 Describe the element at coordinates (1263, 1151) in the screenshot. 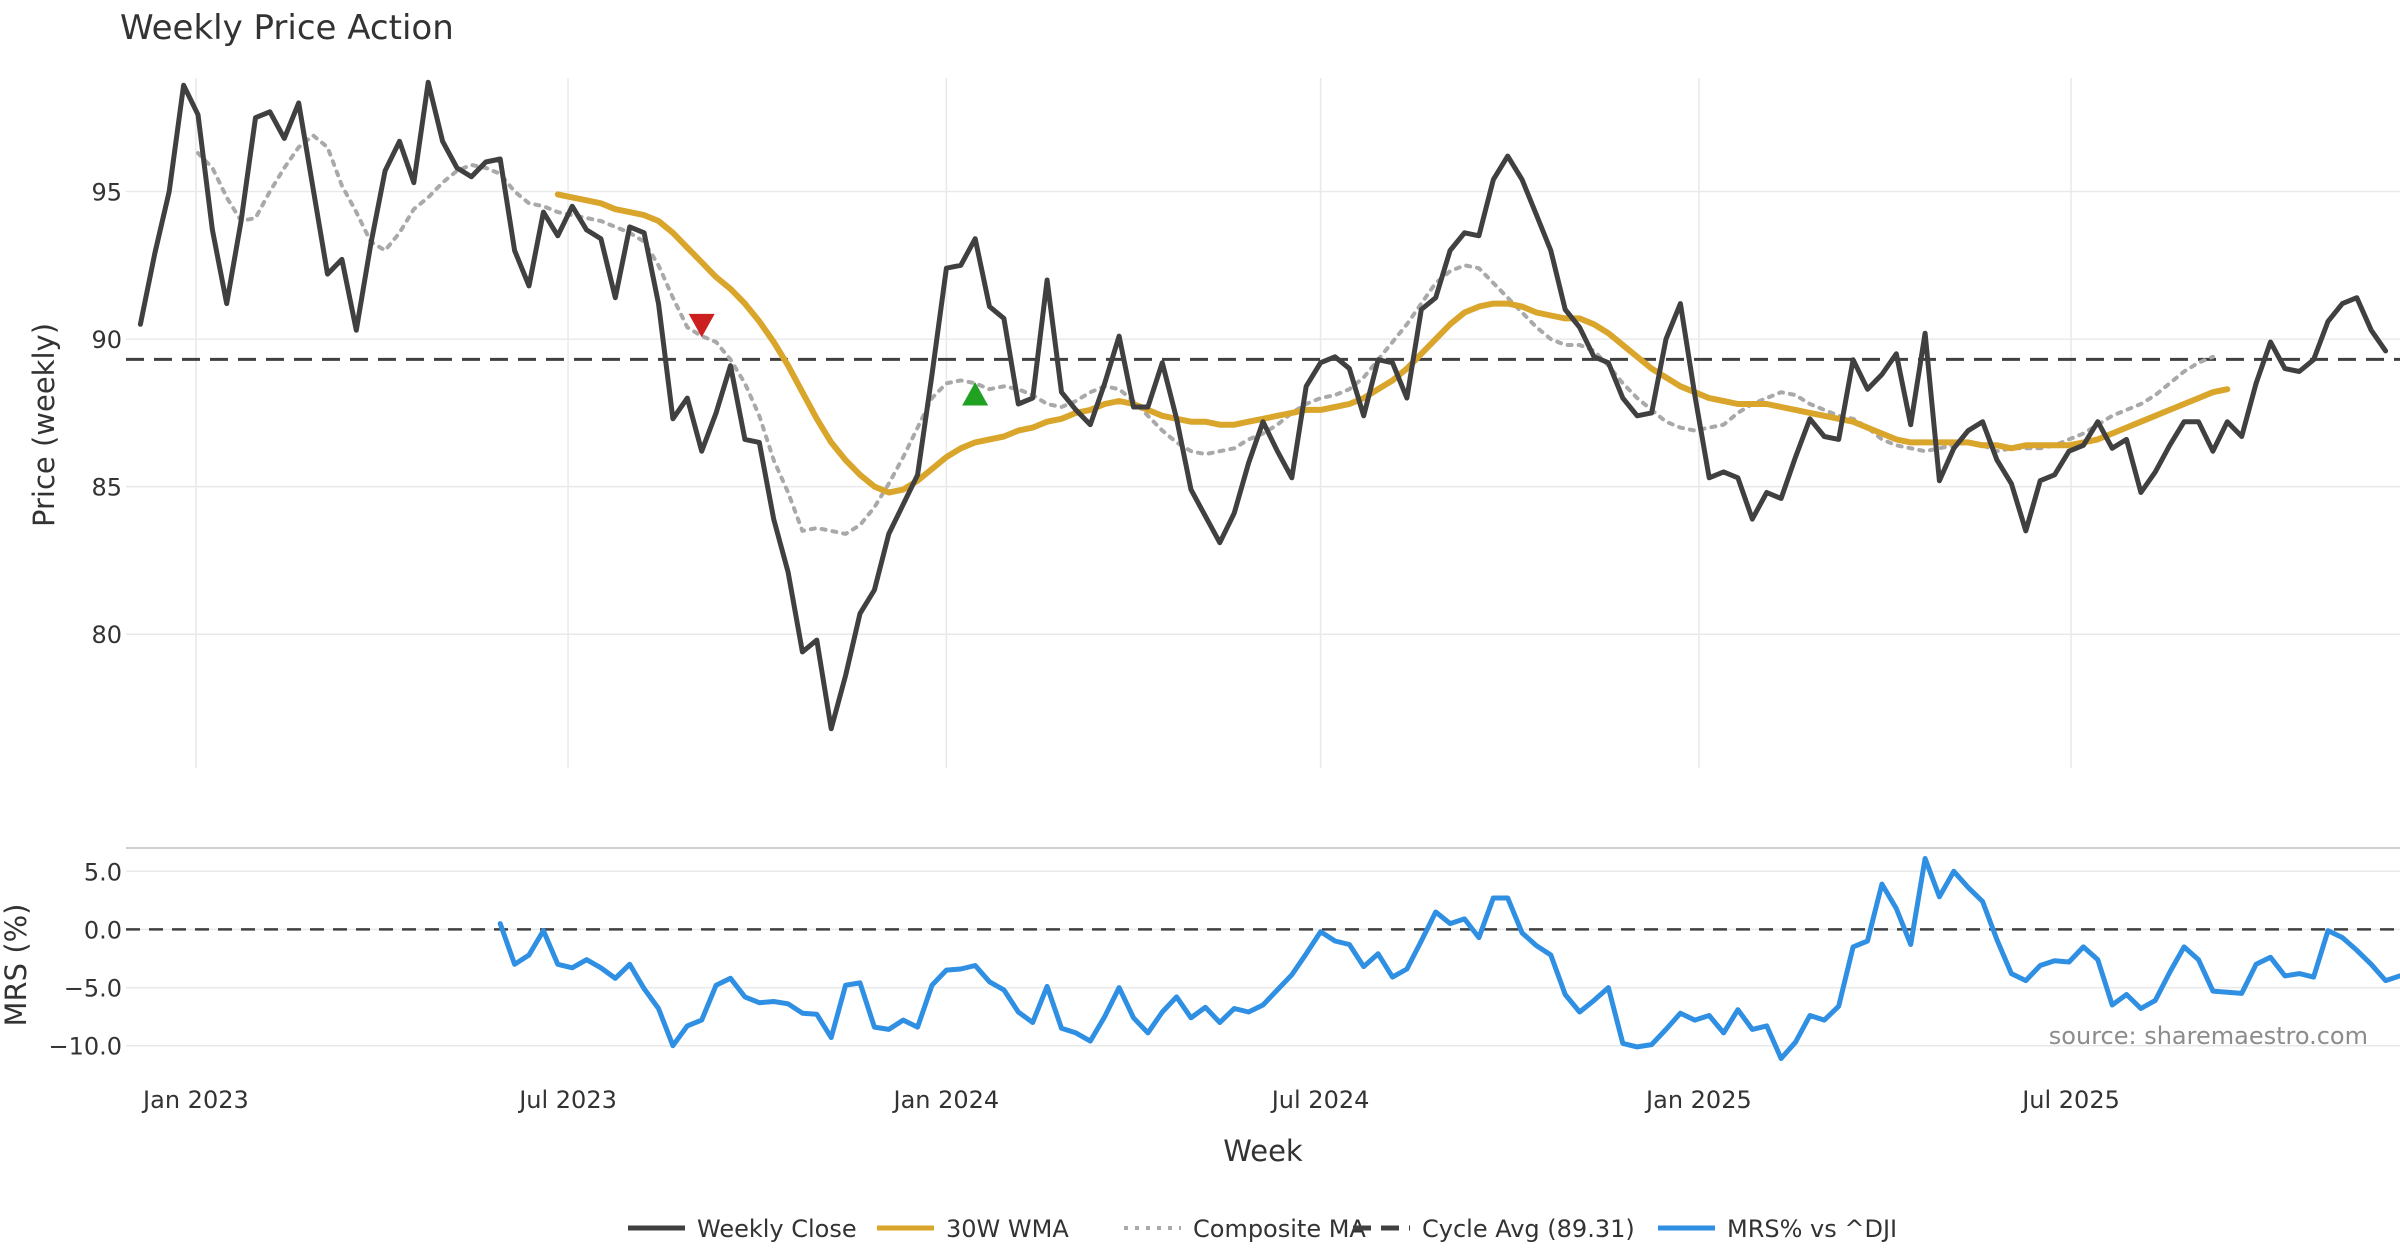

I see `x-axis-label: Week` at that location.